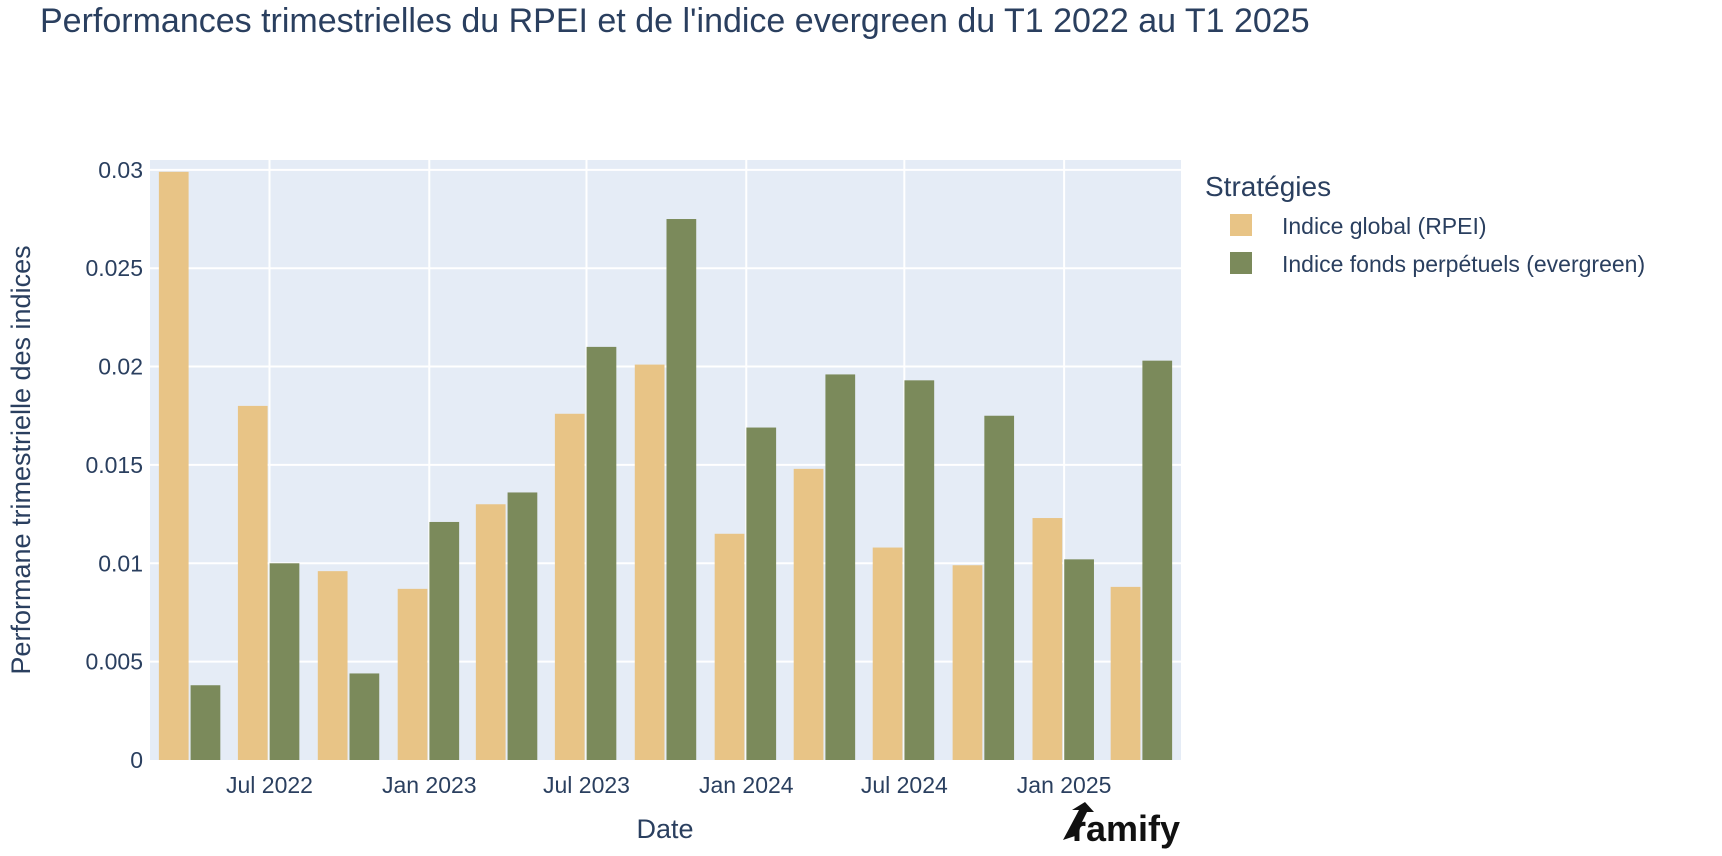 Image resolution: width=1722 pixels, height=856 pixels. I want to click on y-axis-title: Performane trimestrielle des indices, so click(21, 459).